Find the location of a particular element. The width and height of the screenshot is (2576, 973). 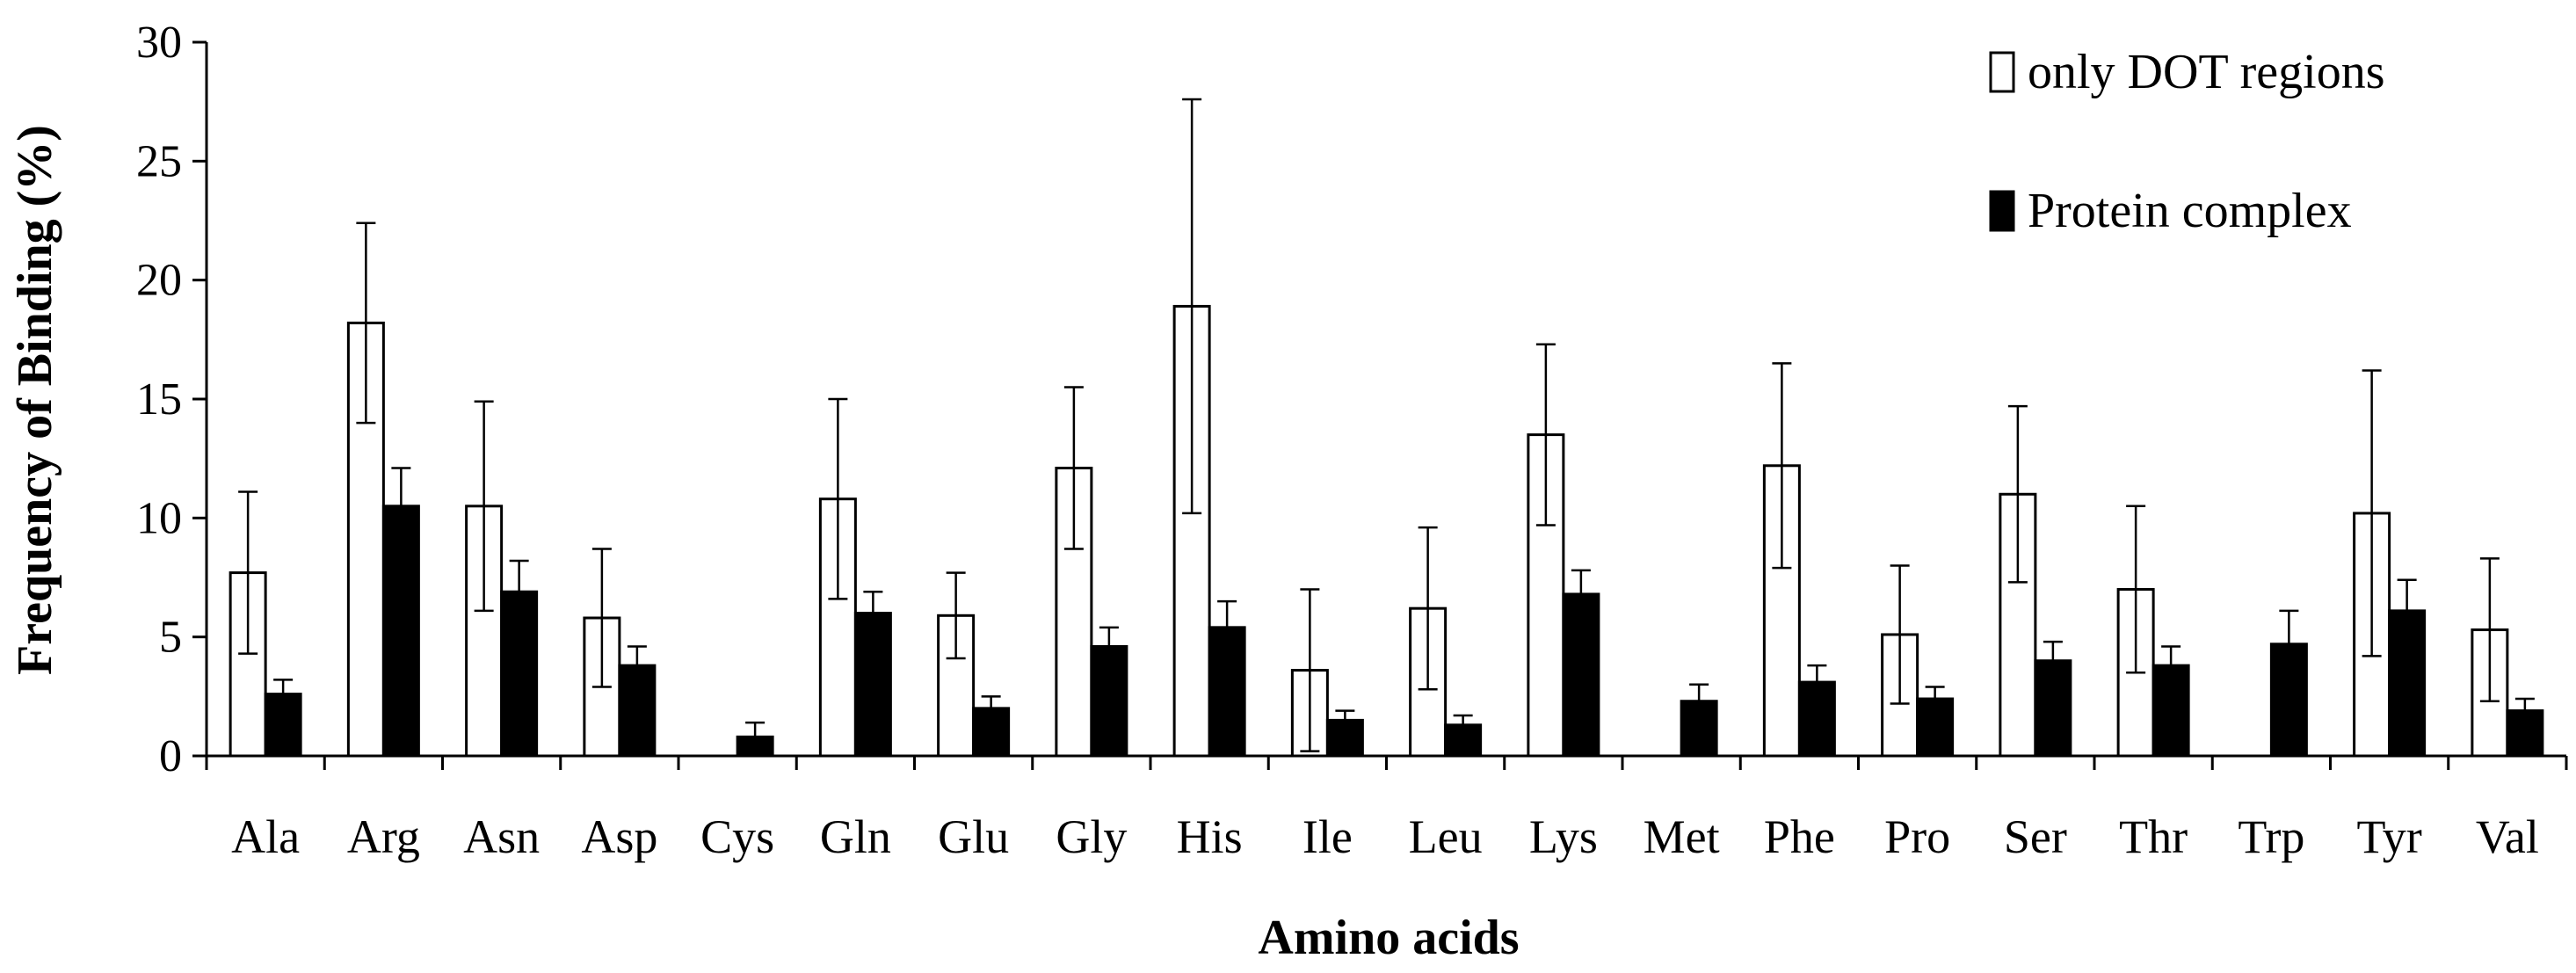

legend-swatch-dot-regions is located at coordinates (2002, 72).